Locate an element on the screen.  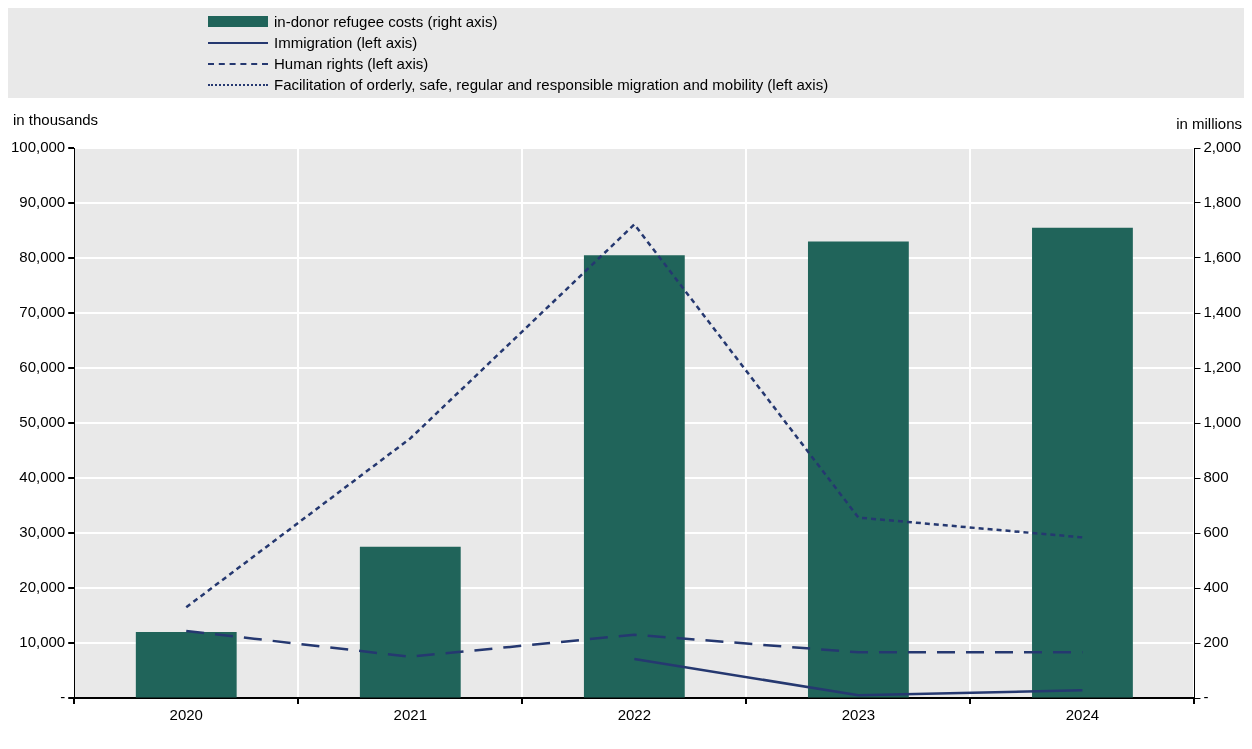
y-tick-label: 10,000 is located at coordinates (42, 642).